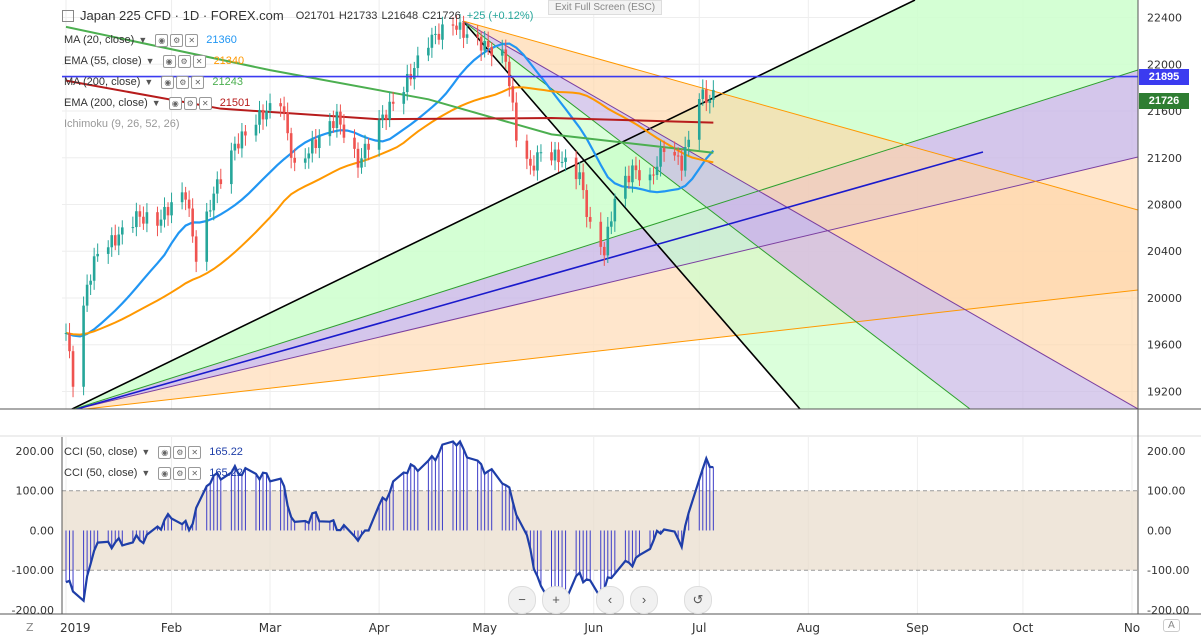 This screenshot has height=644, width=1201. I want to click on time-tick-label: Mar, so click(270, 628).